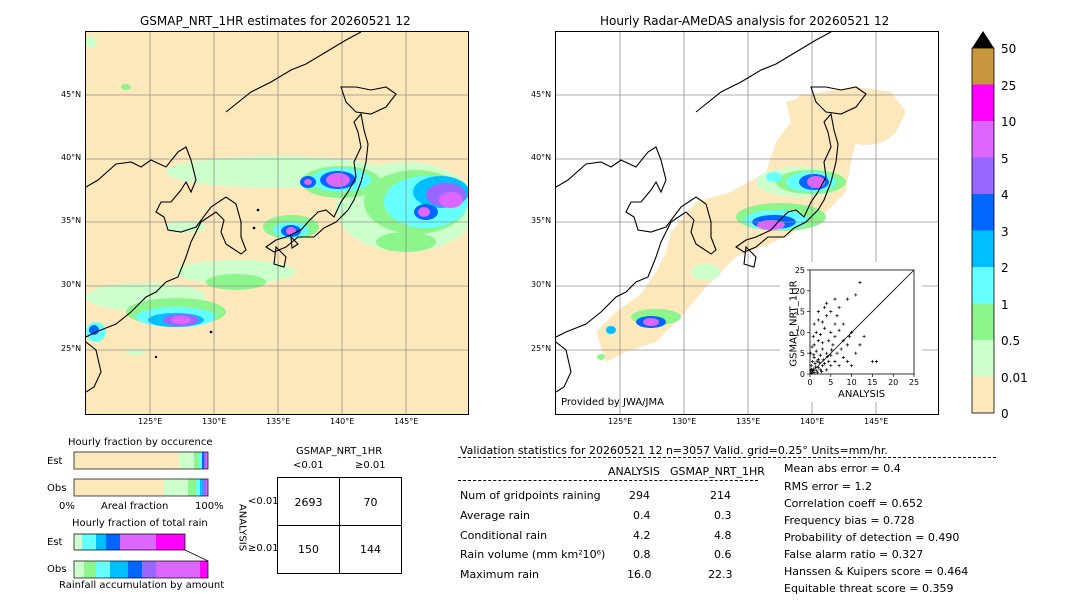  What do you see at coordinates (71, 220) in the screenshot?
I see `left-lat-35: 35°N` at bounding box center [71, 220].